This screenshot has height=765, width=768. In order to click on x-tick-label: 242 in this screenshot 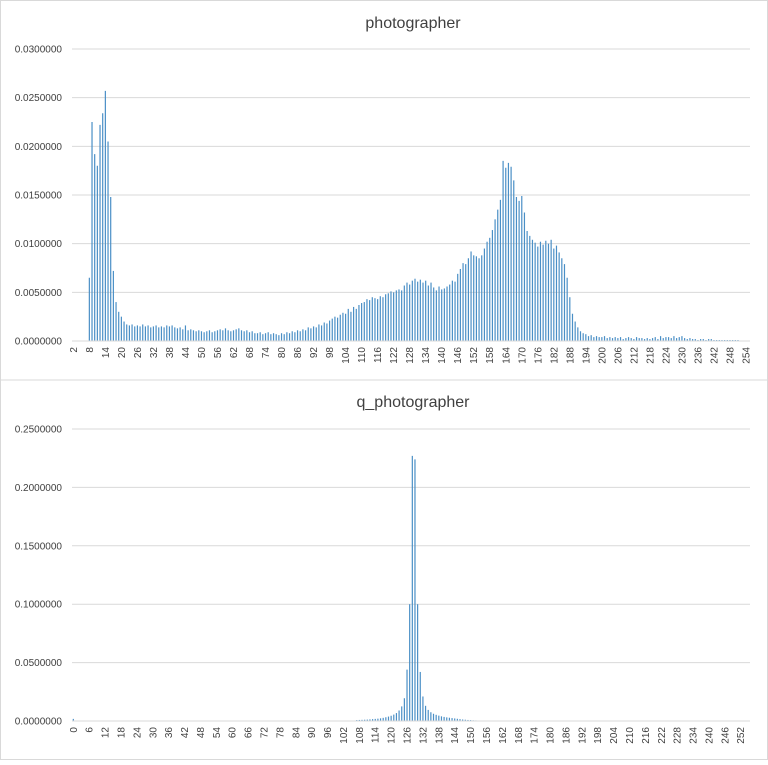, I will do `click(714, 355)`.